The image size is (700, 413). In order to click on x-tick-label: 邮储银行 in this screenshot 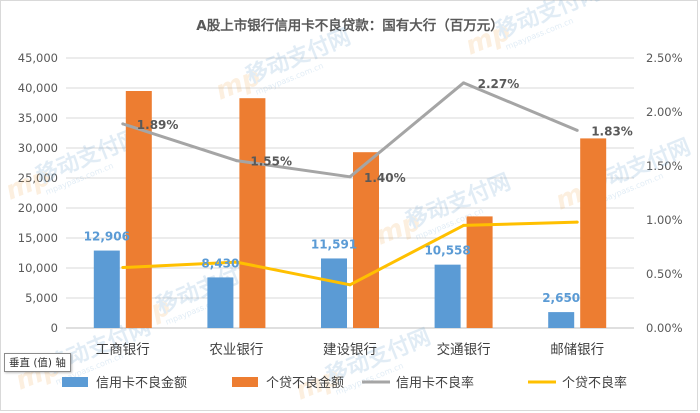, I will do `click(577, 350)`.